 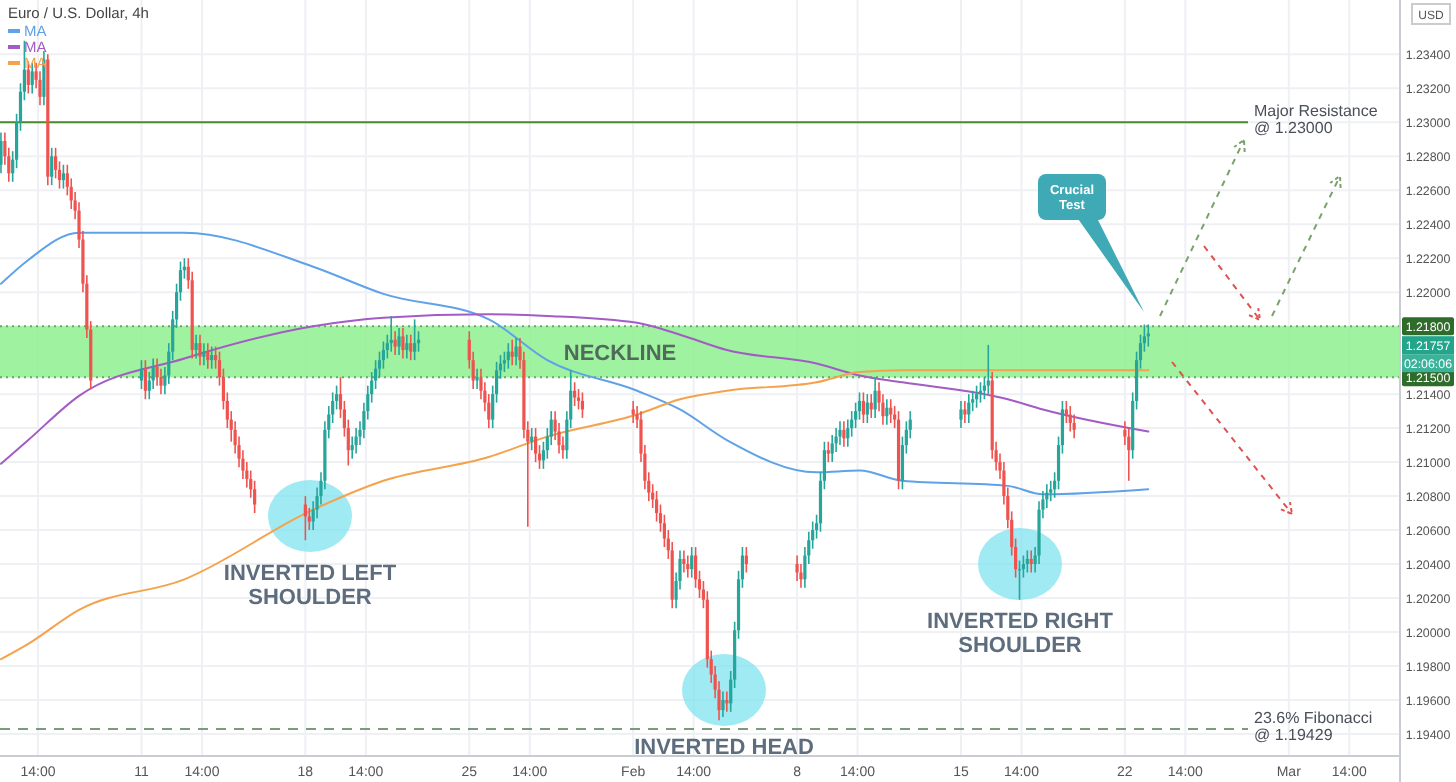 What do you see at coordinates (1316, 120) in the screenshot?
I see `ref-line-label: Major Resistance @ 1.23000` at bounding box center [1316, 120].